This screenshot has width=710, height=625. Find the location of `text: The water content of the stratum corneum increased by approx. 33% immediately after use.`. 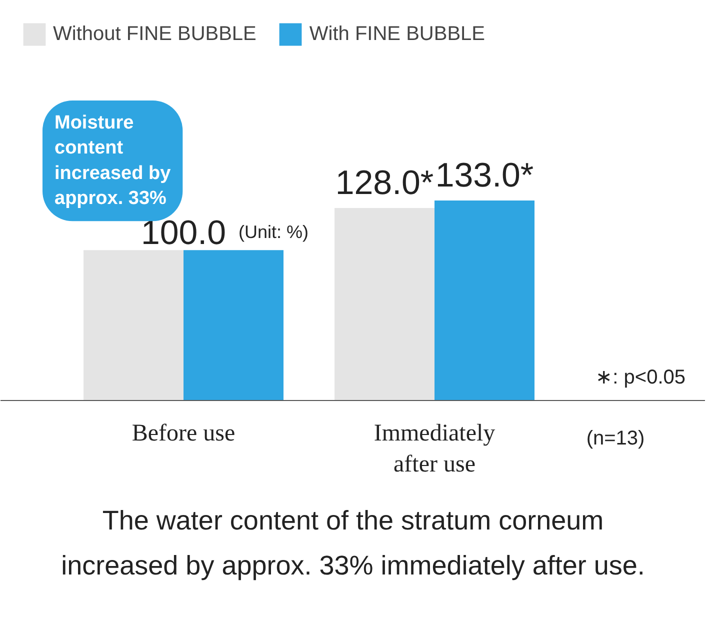

text: The water content of the stratum corneum increased by approx. 33% immediately after use. is located at coordinates (353, 543).